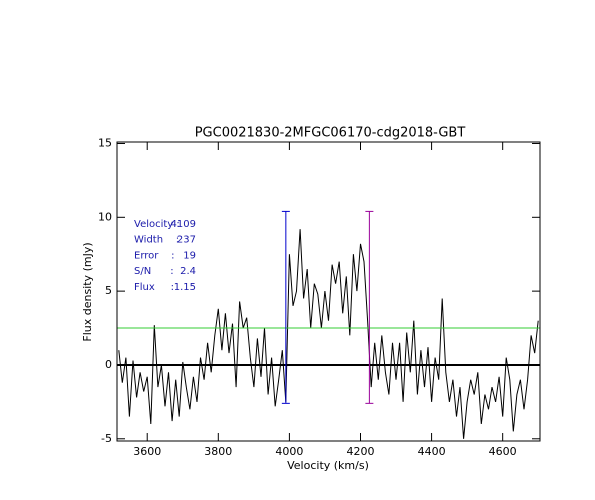 Image resolution: width=595 pixels, height=500 pixels. Describe the element at coordinates (432, 451) in the screenshot. I see `x-tick-label: 4400` at that location.